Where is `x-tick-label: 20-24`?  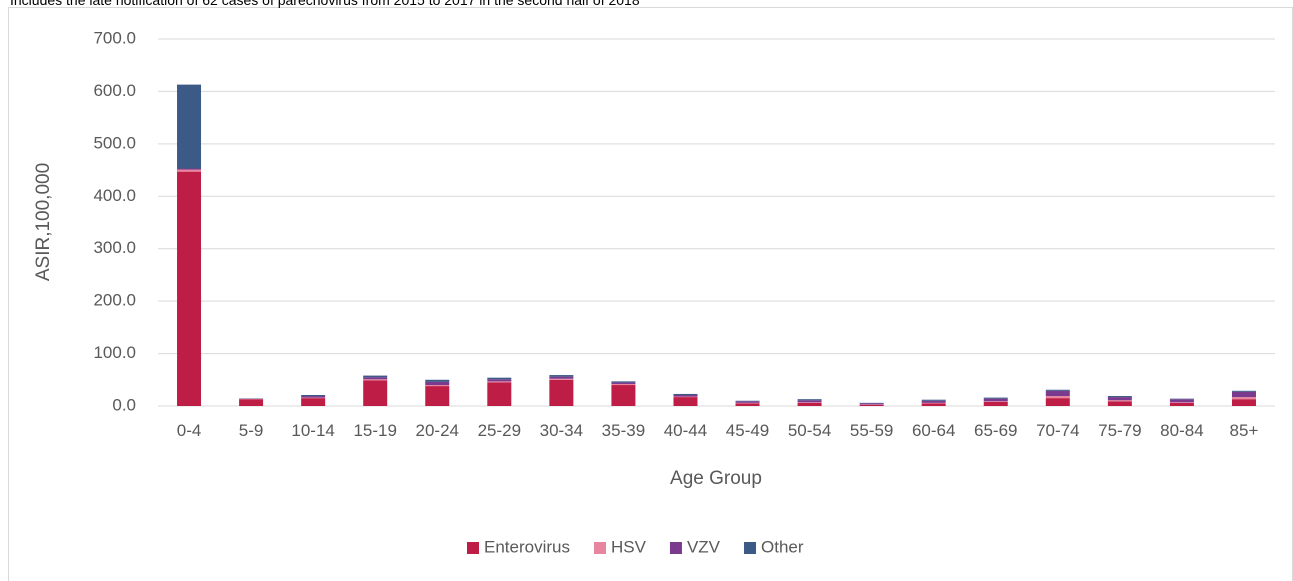 x-tick-label: 20-24 is located at coordinates (437, 430).